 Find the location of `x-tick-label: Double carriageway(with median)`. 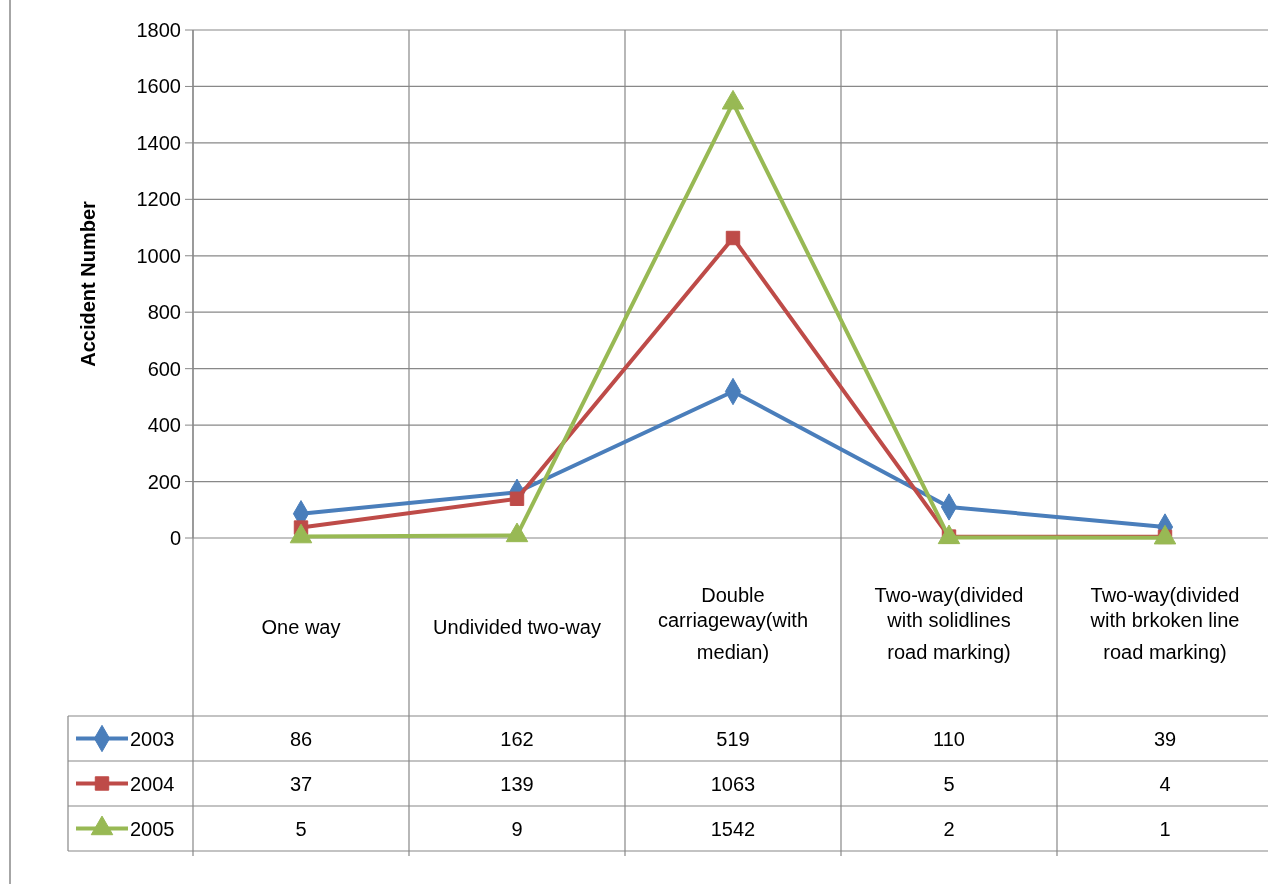

x-tick-label: Double carriageway(with median) is located at coordinates (733, 623).